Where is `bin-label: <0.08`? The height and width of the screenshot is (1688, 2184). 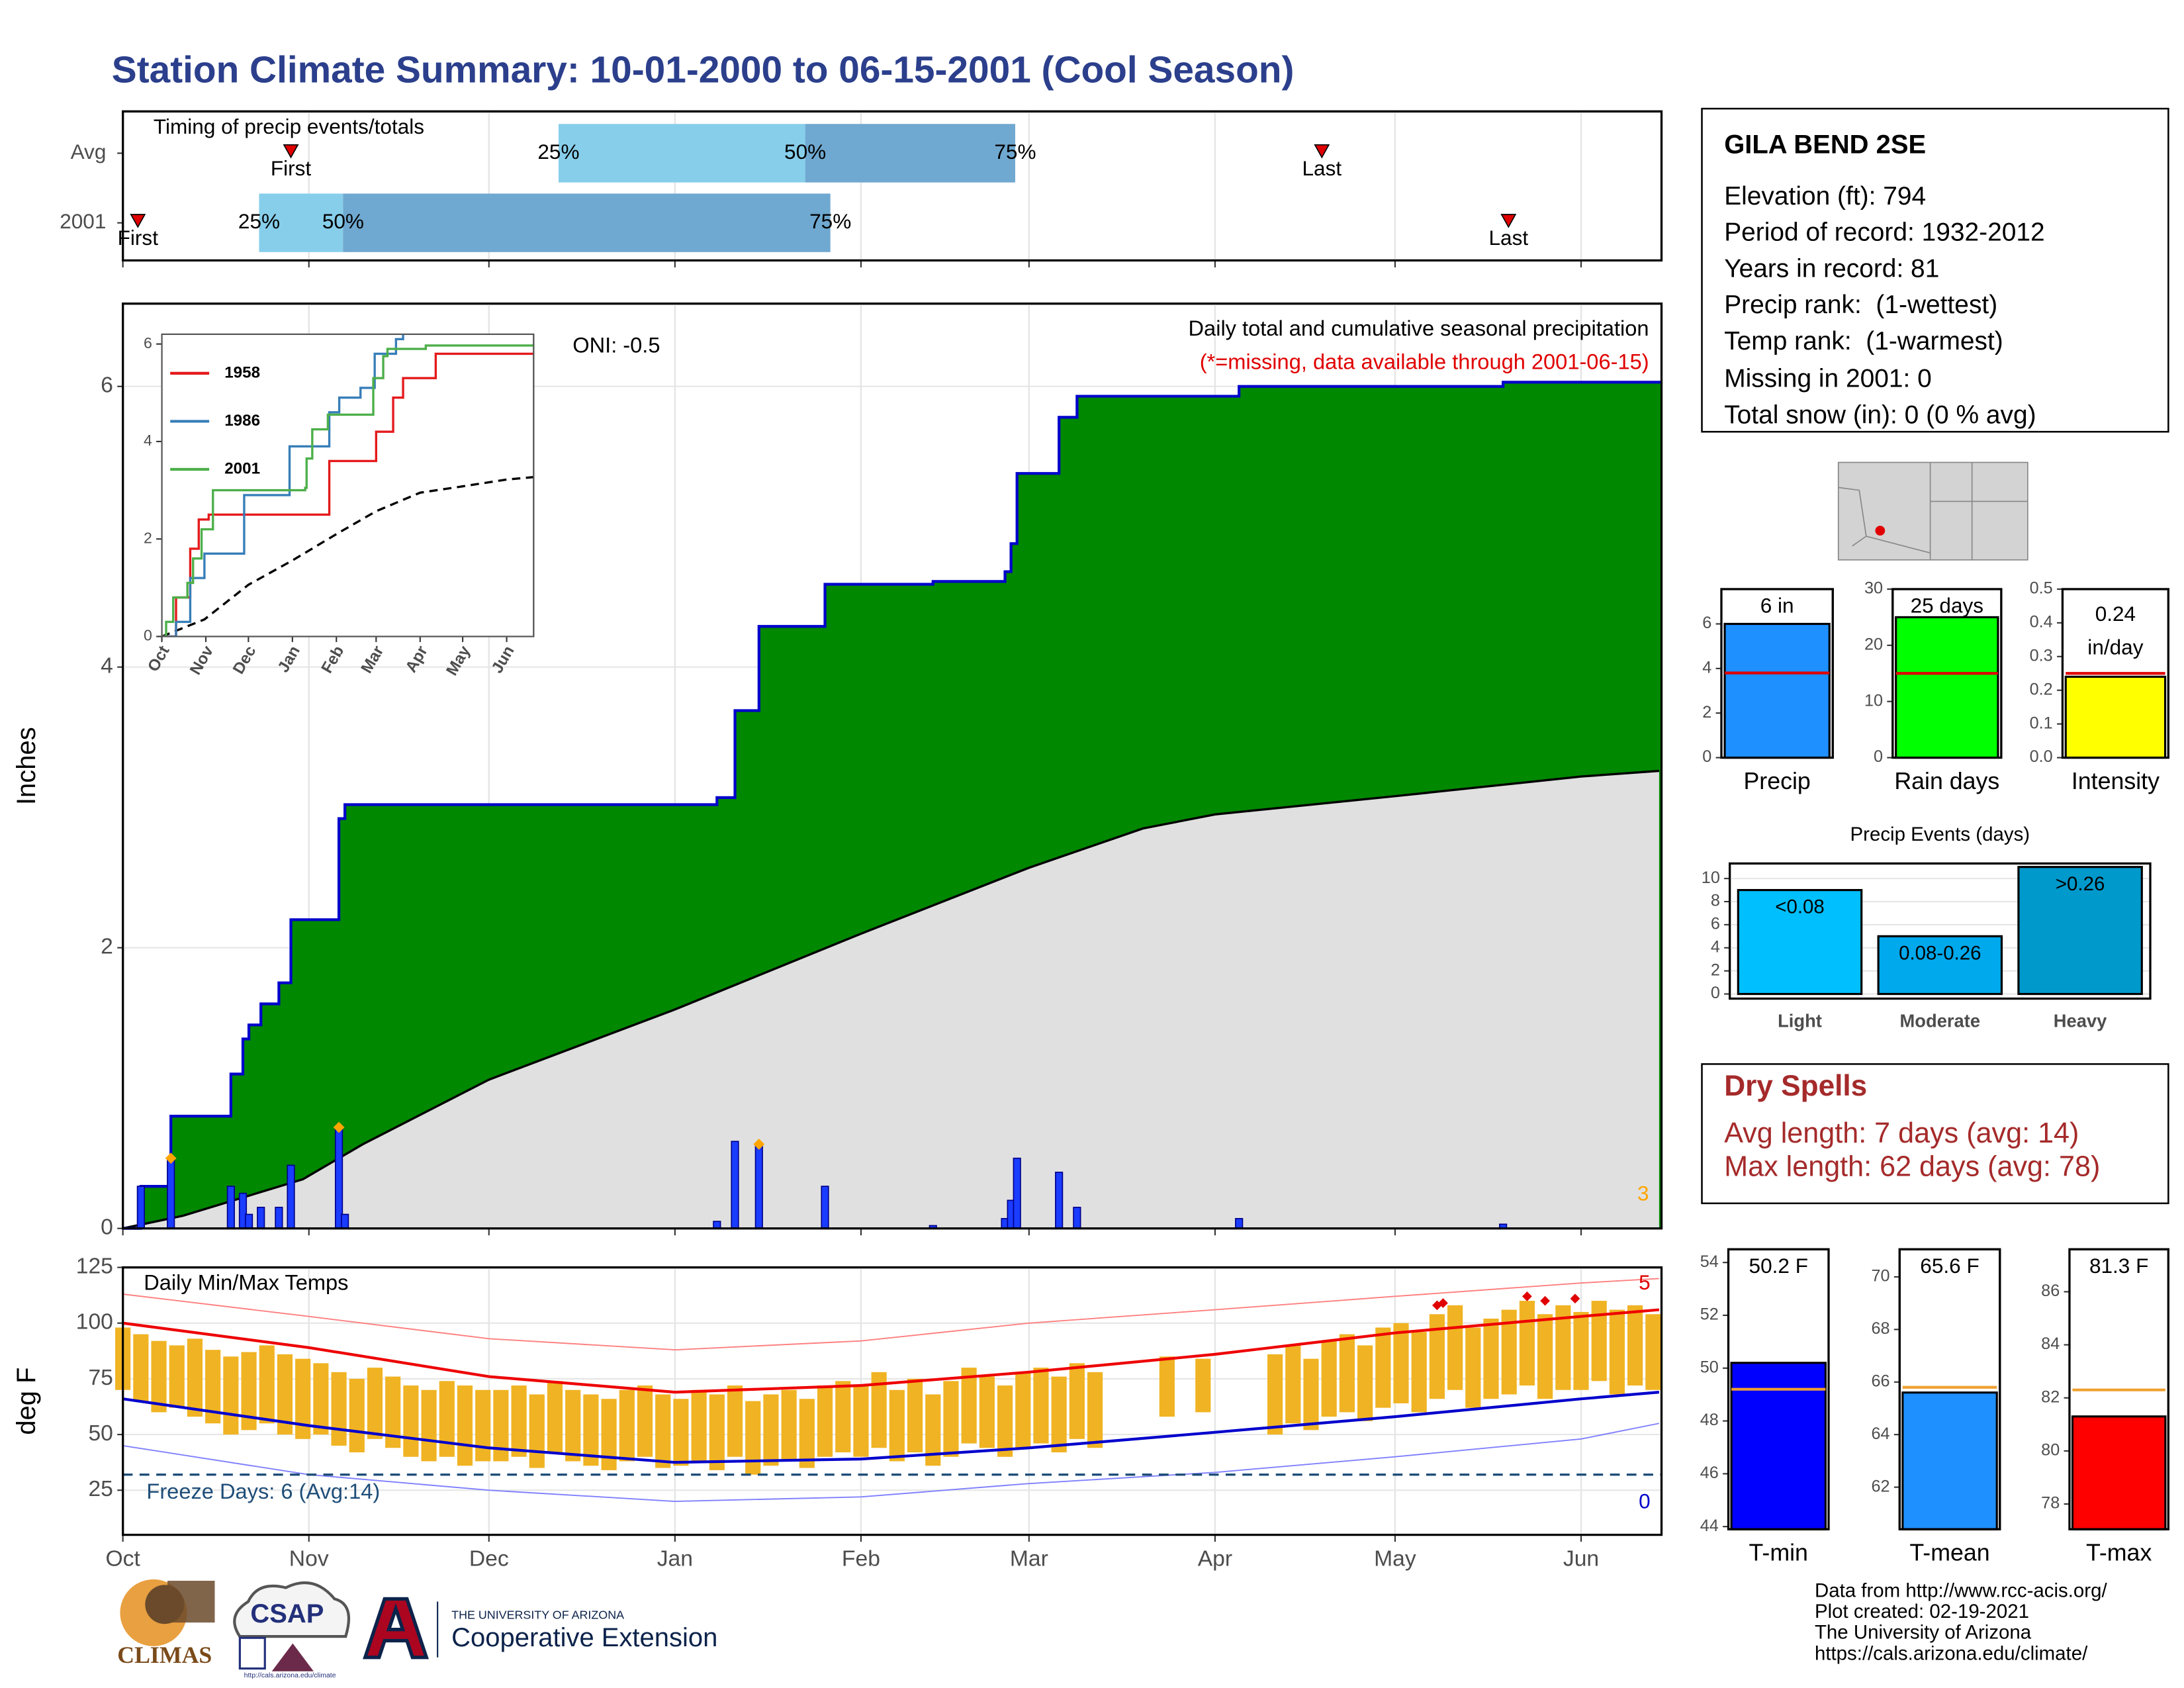 bin-label: <0.08 is located at coordinates (1800, 907).